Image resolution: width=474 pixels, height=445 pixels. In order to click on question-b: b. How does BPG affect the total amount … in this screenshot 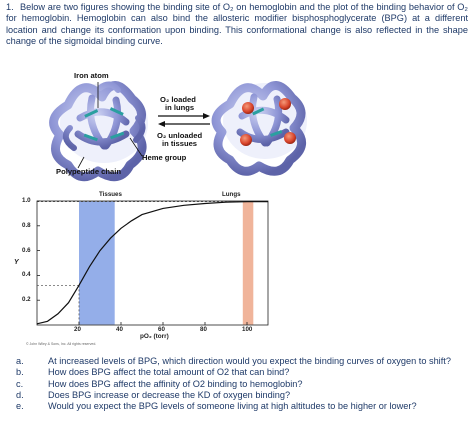, I will do `click(237, 372)`.